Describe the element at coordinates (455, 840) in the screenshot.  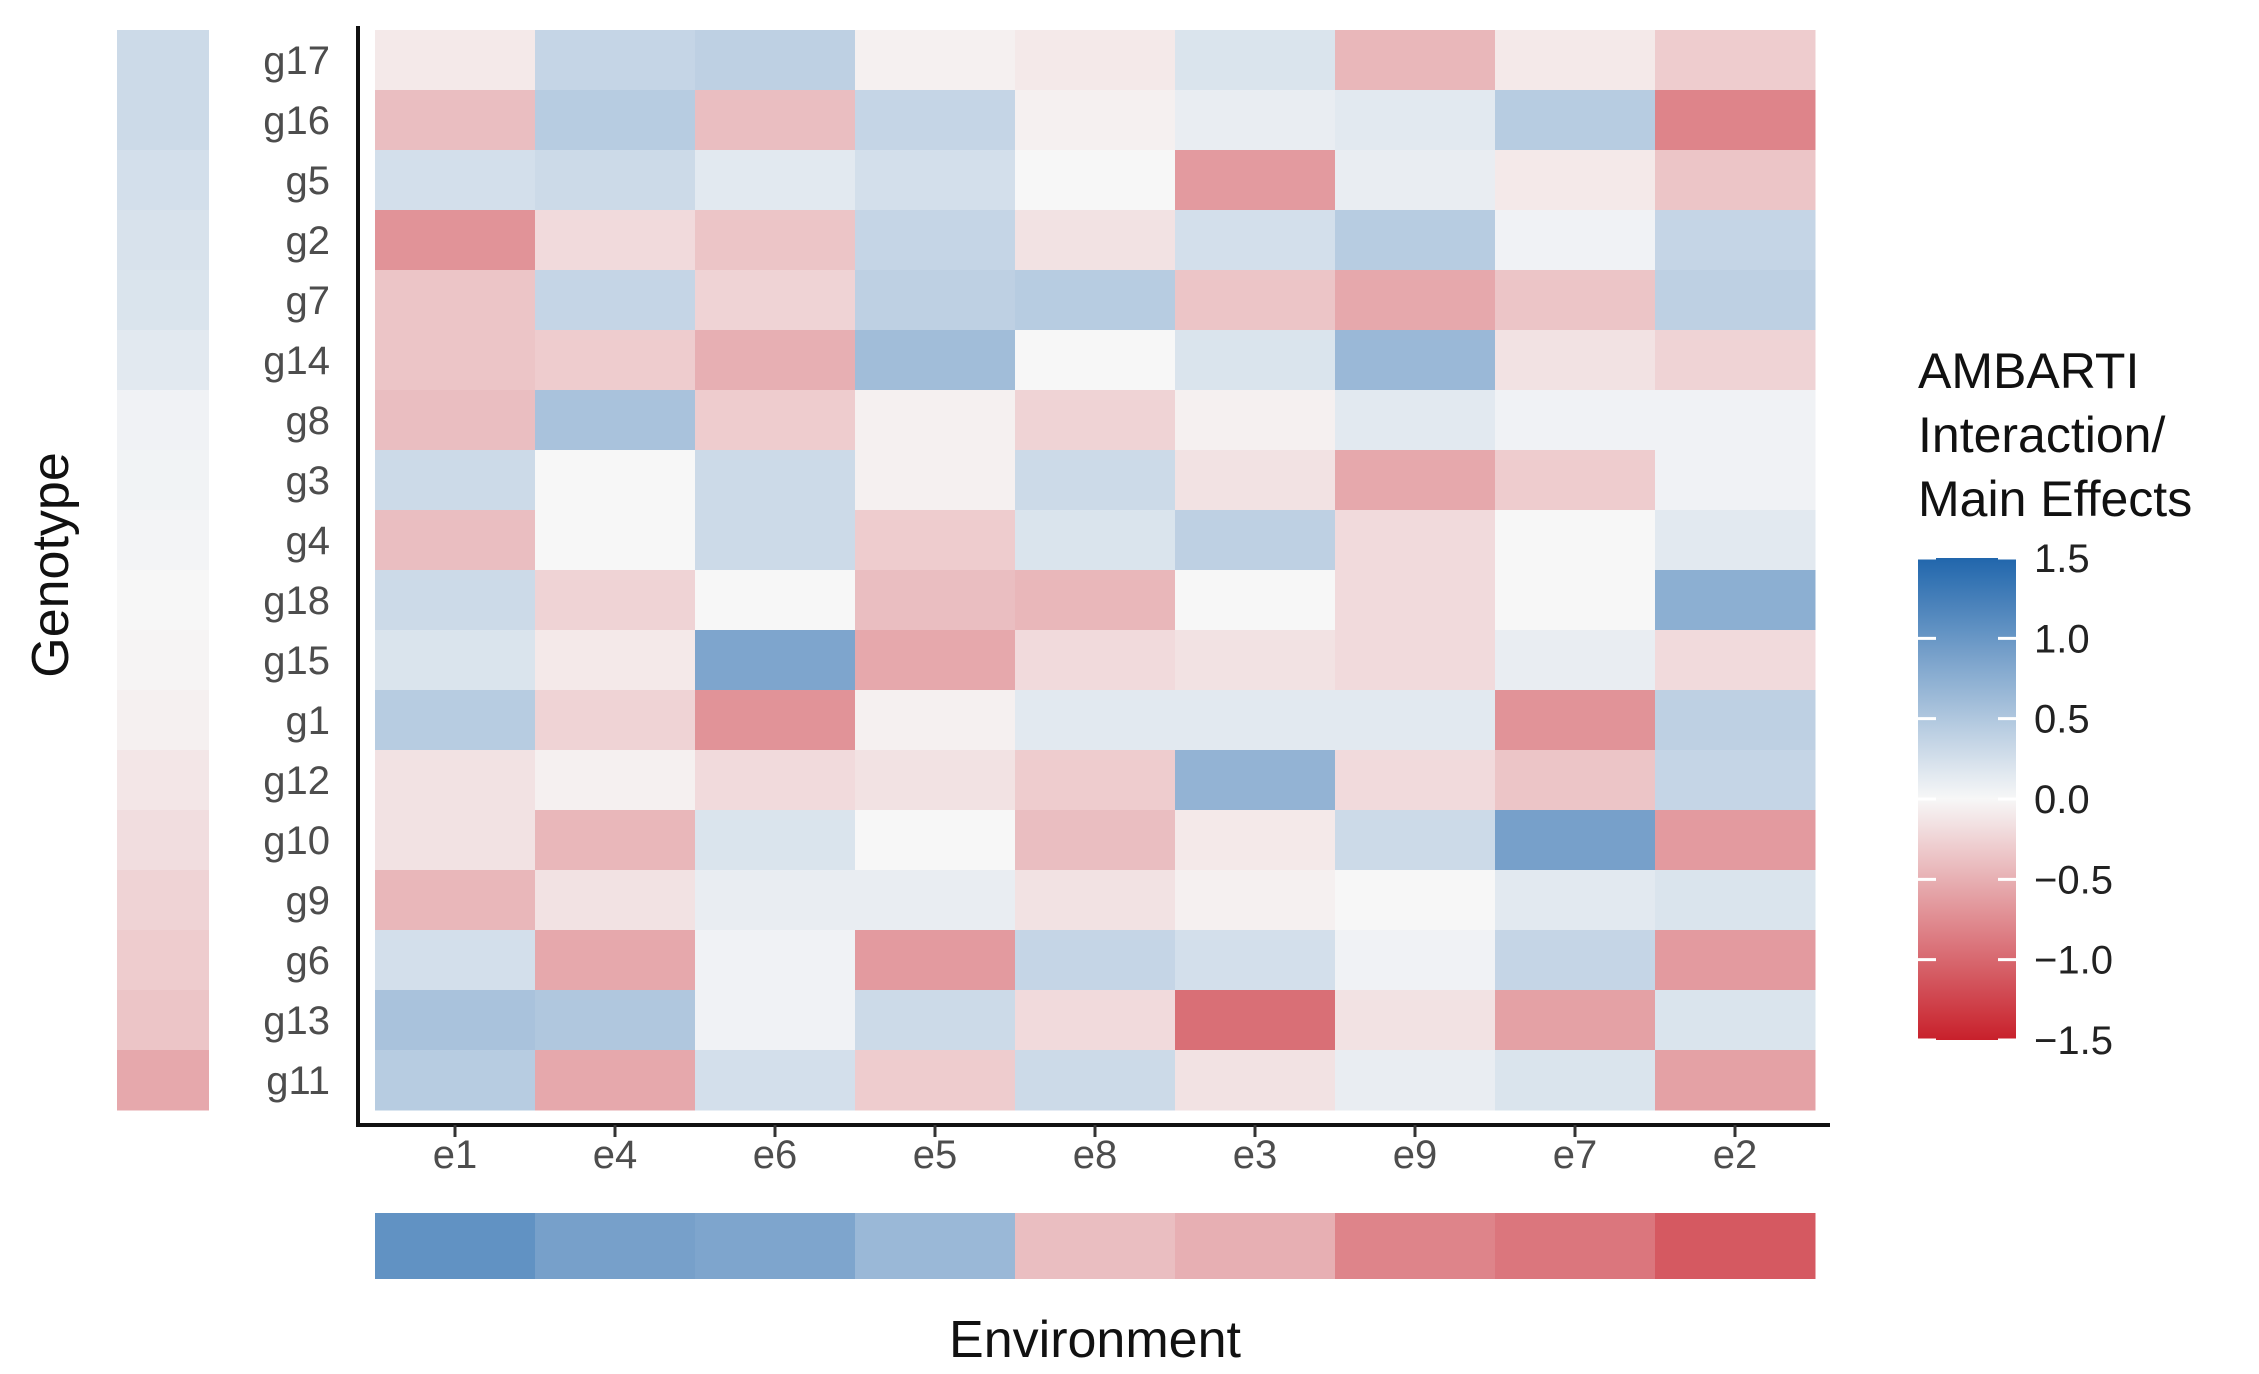
I see `heatmap-cell-g10-e1` at that location.